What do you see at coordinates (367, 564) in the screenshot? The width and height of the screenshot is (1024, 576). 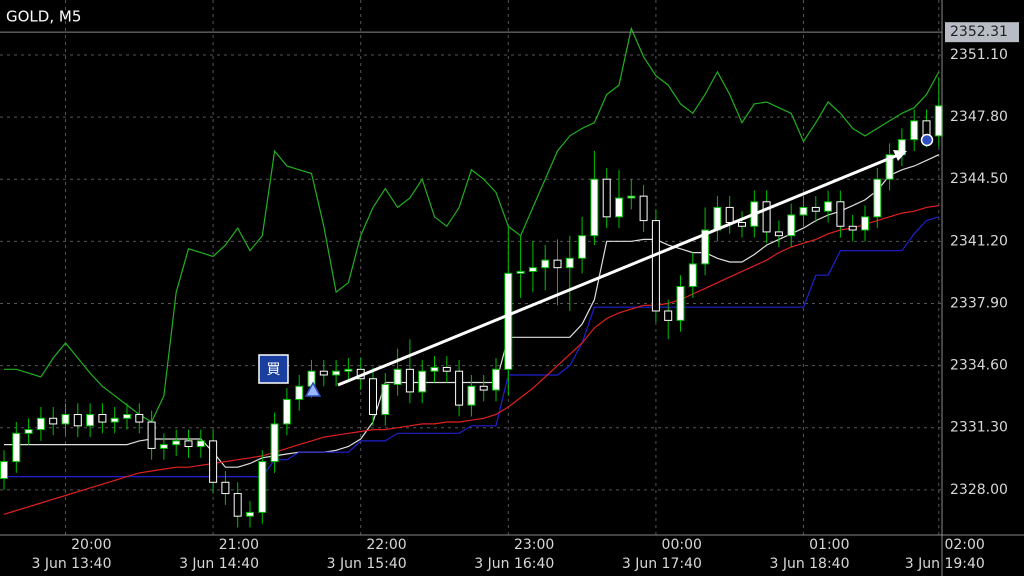 I see `x-tick-label: 3 Jun 15:40` at bounding box center [367, 564].